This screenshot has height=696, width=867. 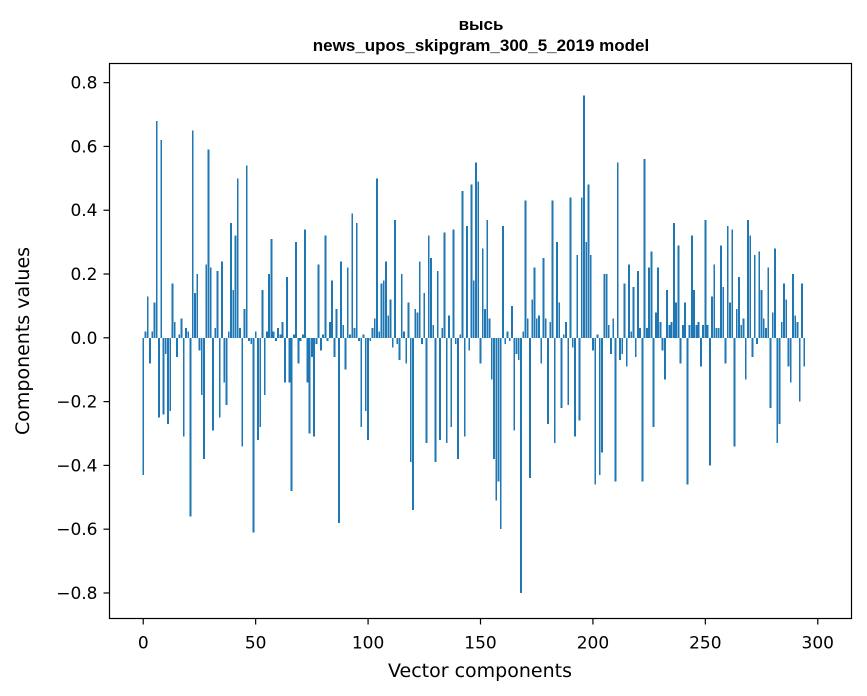 I want to click on y-tick-label-3: −0.2, so click(x=76, y=403).